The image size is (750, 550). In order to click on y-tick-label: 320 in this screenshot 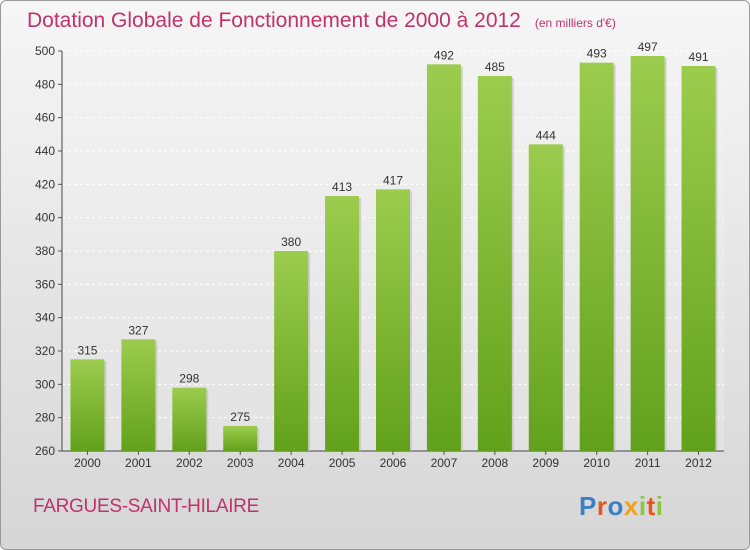, I will do `click(45, 351)`.